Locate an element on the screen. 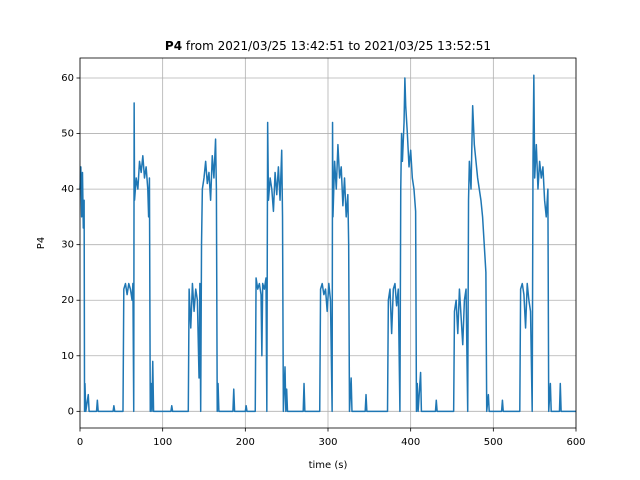  y-tick-label: 50 is located at coordinates (67, 134).